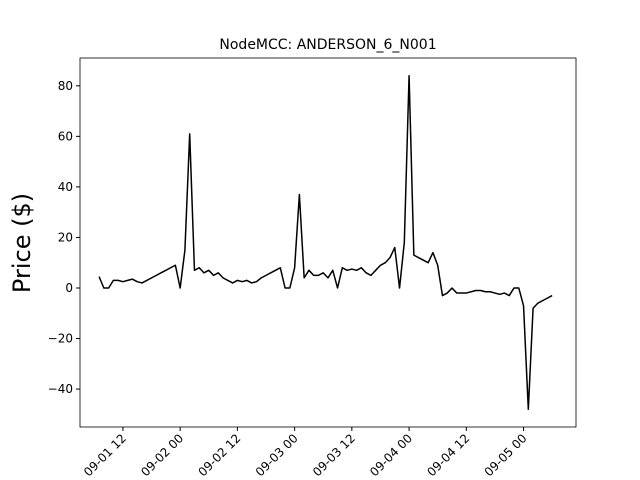 This screenshot has width=640, height=480. I want to click on y-tick-label: −20, so click(60, 339).